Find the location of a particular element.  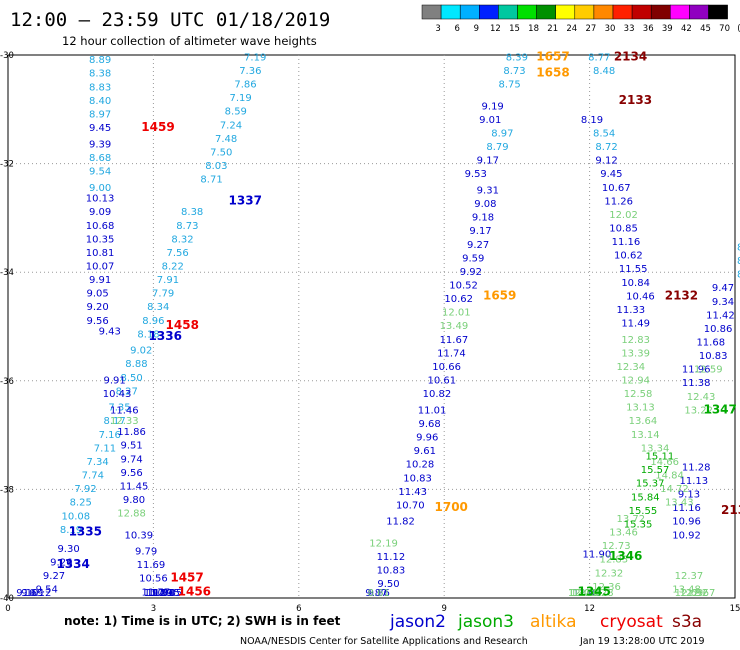

wave-height-label: 12.83 is located at coordinates (614, 560).